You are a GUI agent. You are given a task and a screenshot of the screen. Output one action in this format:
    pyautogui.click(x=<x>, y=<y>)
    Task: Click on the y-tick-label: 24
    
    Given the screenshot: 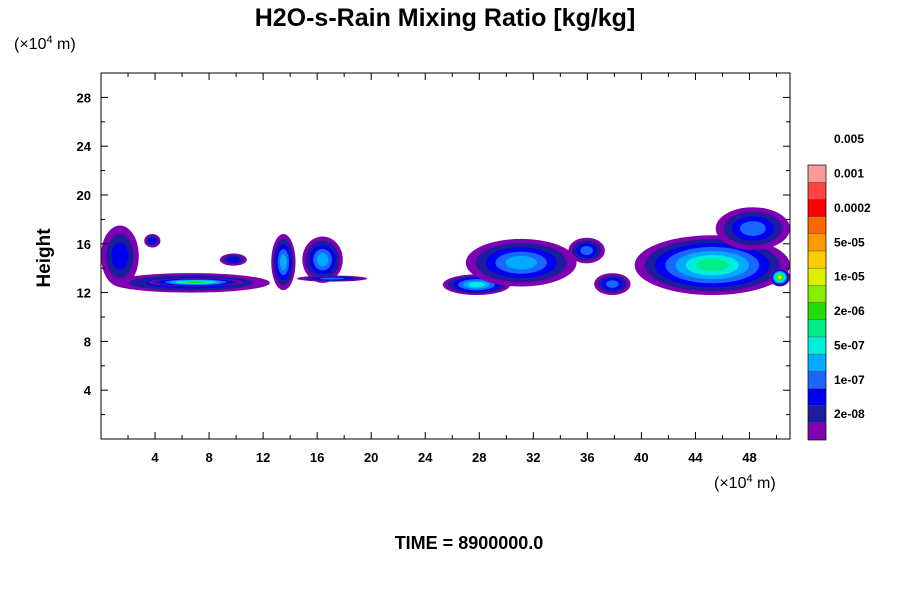 What is the action you would take?
    pyautogui.click(x=84, y=146)
    